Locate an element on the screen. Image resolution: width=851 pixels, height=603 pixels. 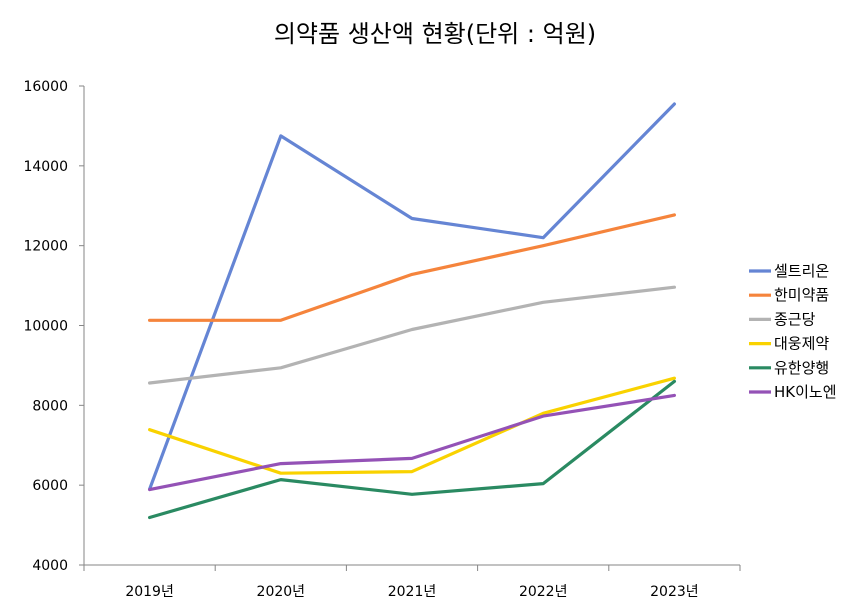
x-tick-label: 2019년 is located at coordinates (149, 592).